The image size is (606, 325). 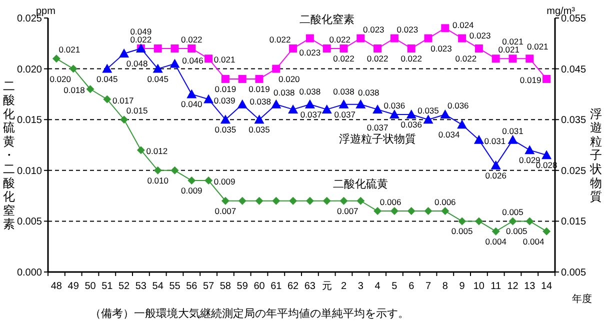 What do you see at coordinates (276, 286) in the screenshot?
I see `x-tick-label: 61` at bounding box center [276, 286].